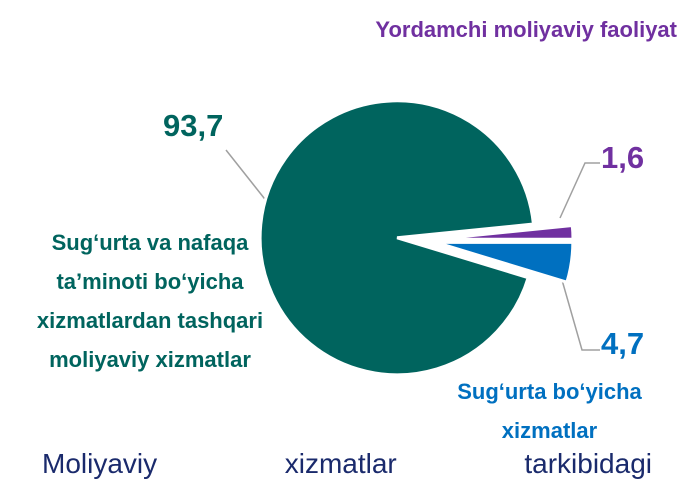 Image resolution: width=687 pixels, height=484 pixels. Describe the element at coordinates (623, 343) in the screenshot. I see `value-label: 4,7` at that location.